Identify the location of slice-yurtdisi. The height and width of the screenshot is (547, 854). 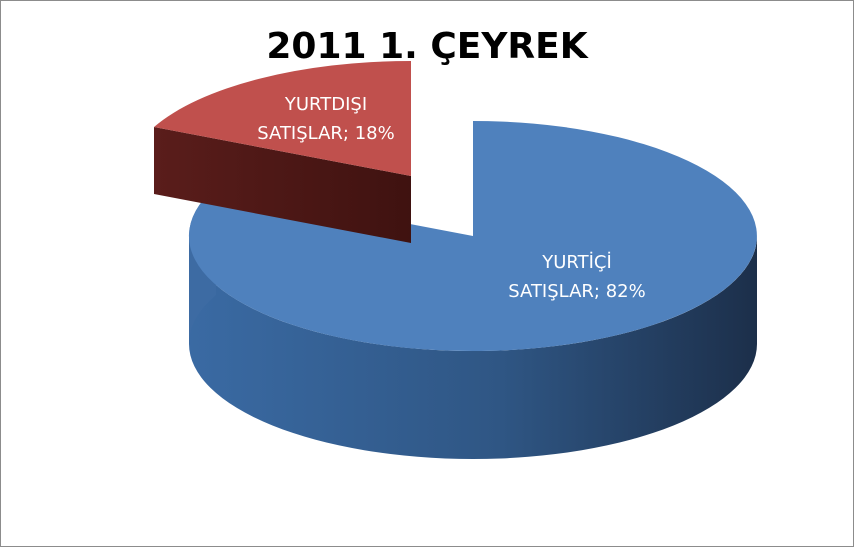
(282, 118).